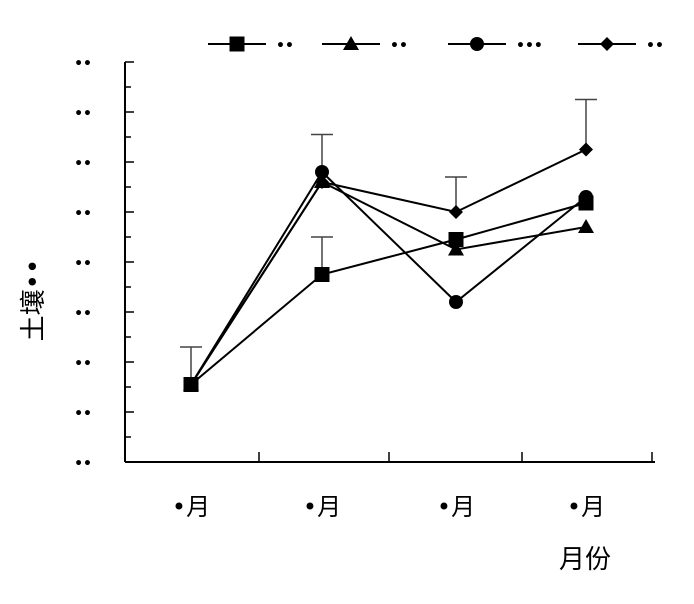 The width and height of the screenshot is (694, 604). Describe the element at coordinates (390, 486) in the screenshot. I see `x-axis: •月 •月 •月 •月` at that location.